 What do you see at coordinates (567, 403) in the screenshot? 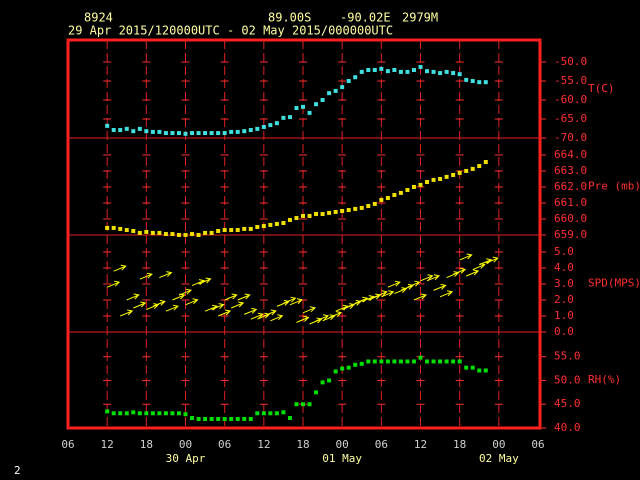
I see `y-tick-label: 45.0` at bounding box center [567, 403].